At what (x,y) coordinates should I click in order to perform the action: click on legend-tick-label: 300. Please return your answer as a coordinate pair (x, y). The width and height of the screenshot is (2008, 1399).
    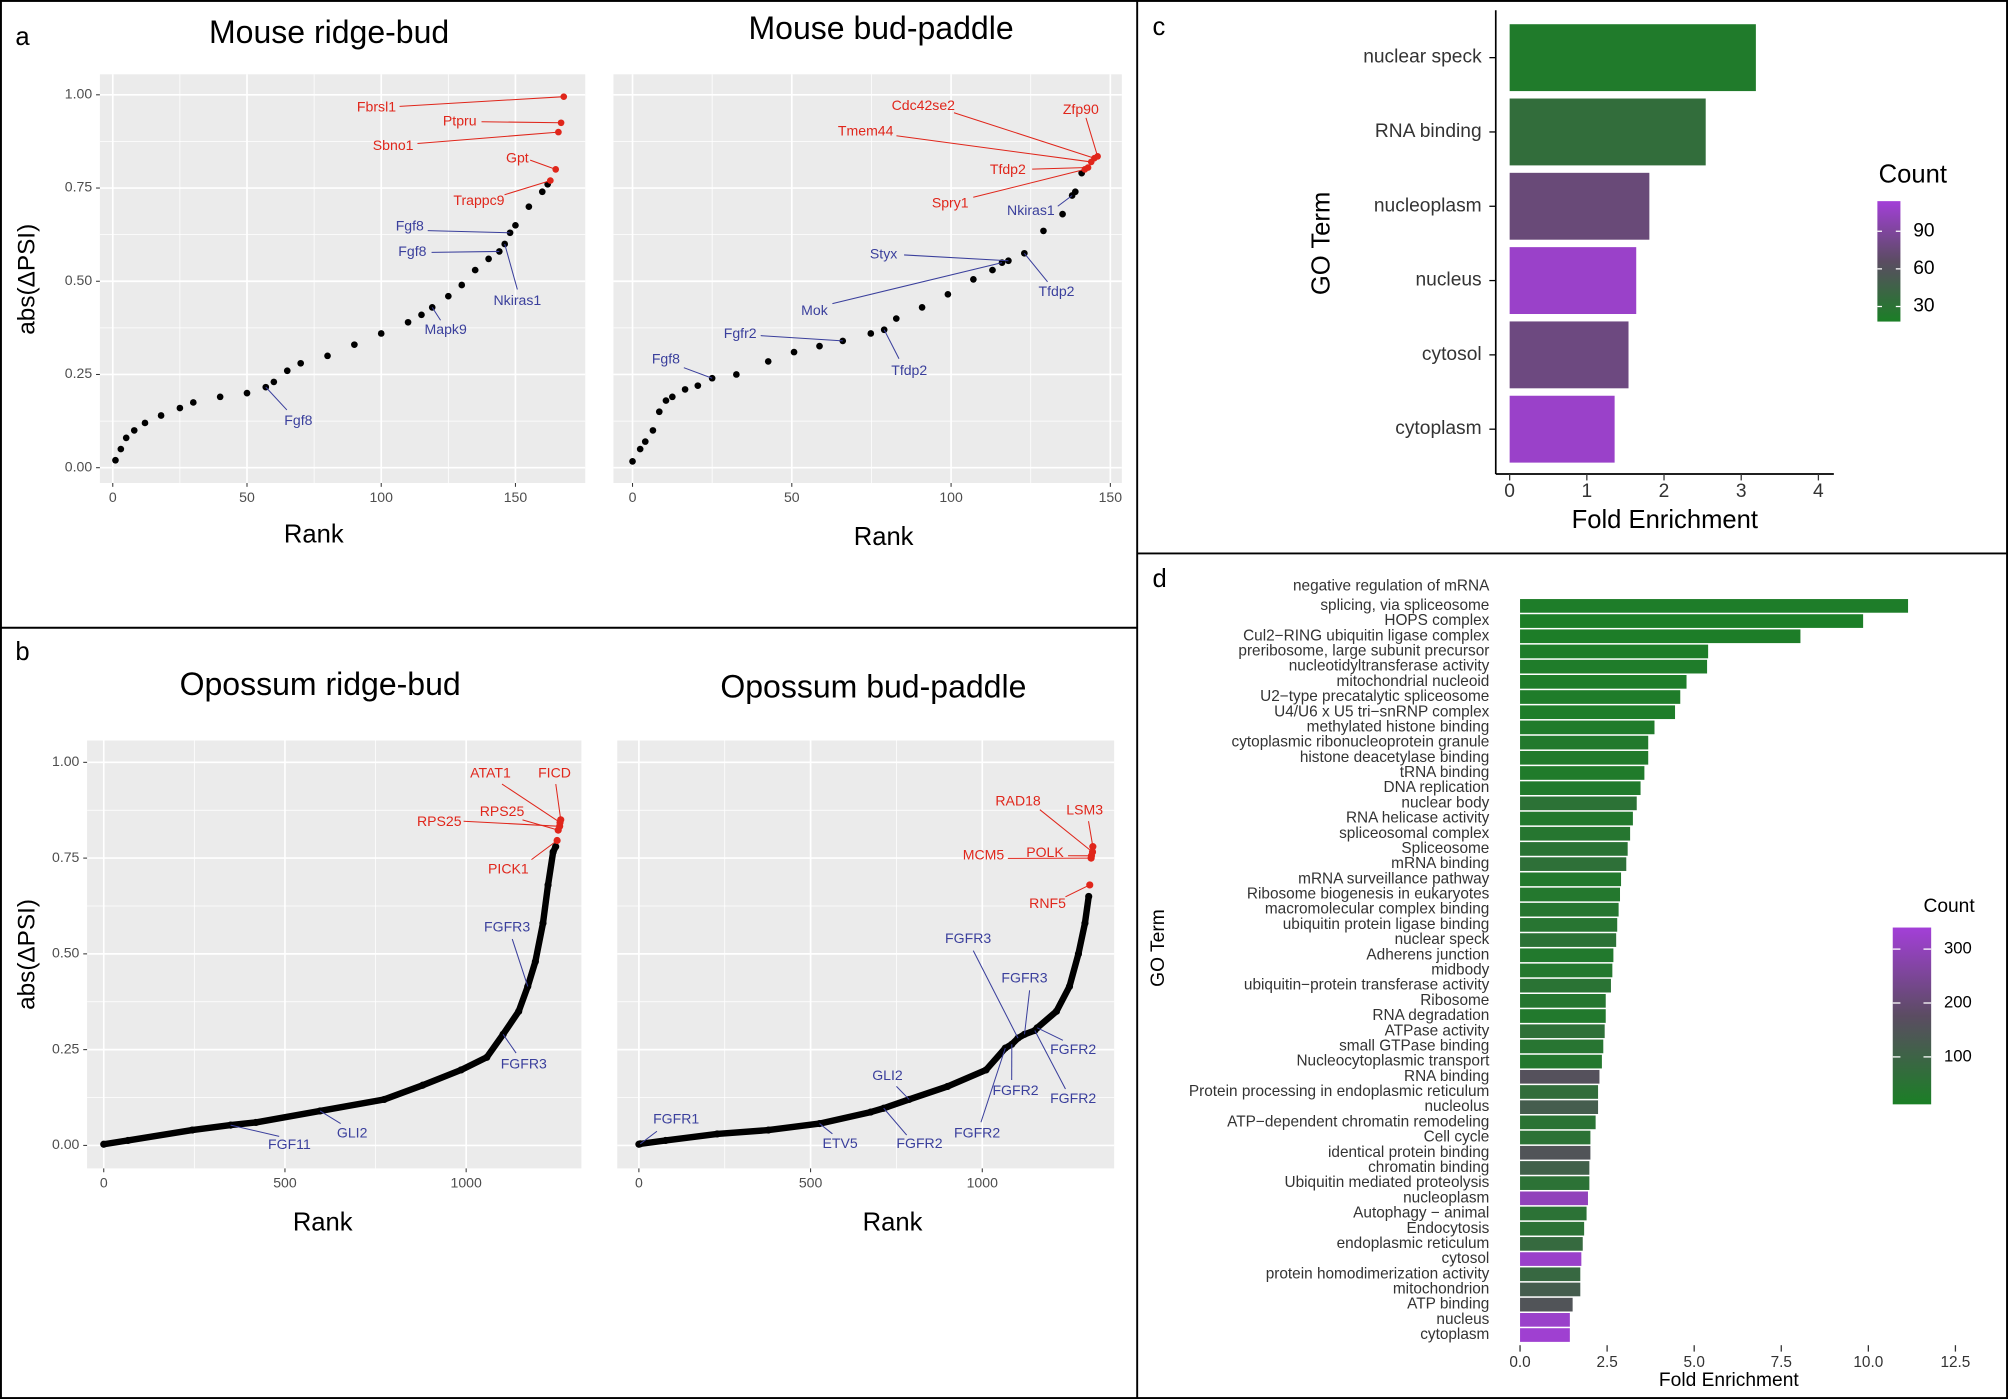
    Looking at the image, I should click on (1958, 947).